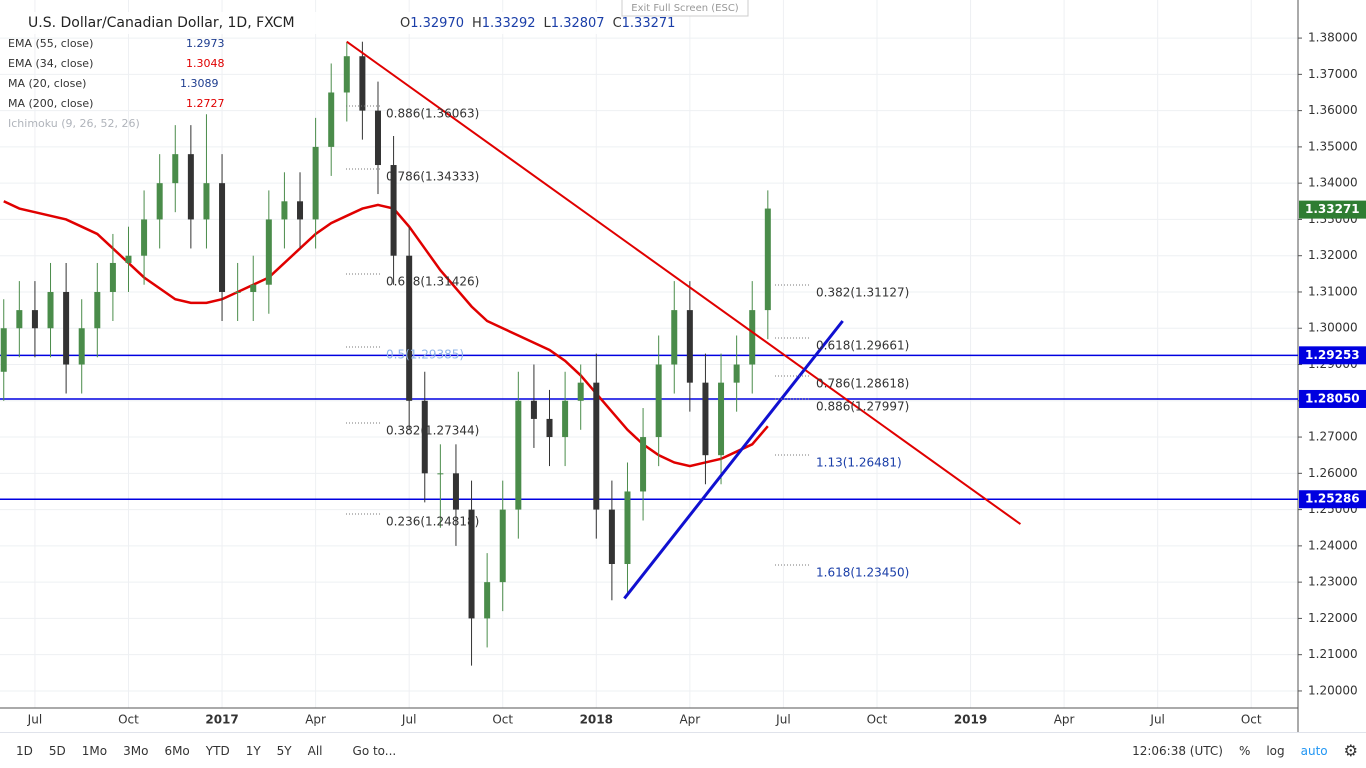 The image size is (1366, 768). Describe the element at coordinates (221, 720) in the screenshot. I see `x-tick-label: 2017` at that location.